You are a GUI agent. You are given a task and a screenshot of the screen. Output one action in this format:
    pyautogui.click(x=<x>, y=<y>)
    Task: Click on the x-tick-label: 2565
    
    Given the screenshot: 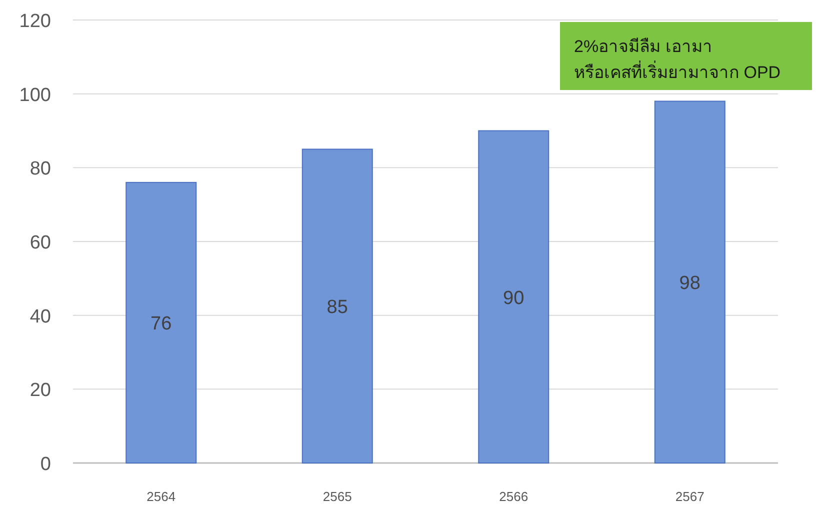 What is the action you would take?
    pyautogui.click(x=337, y=496)
    